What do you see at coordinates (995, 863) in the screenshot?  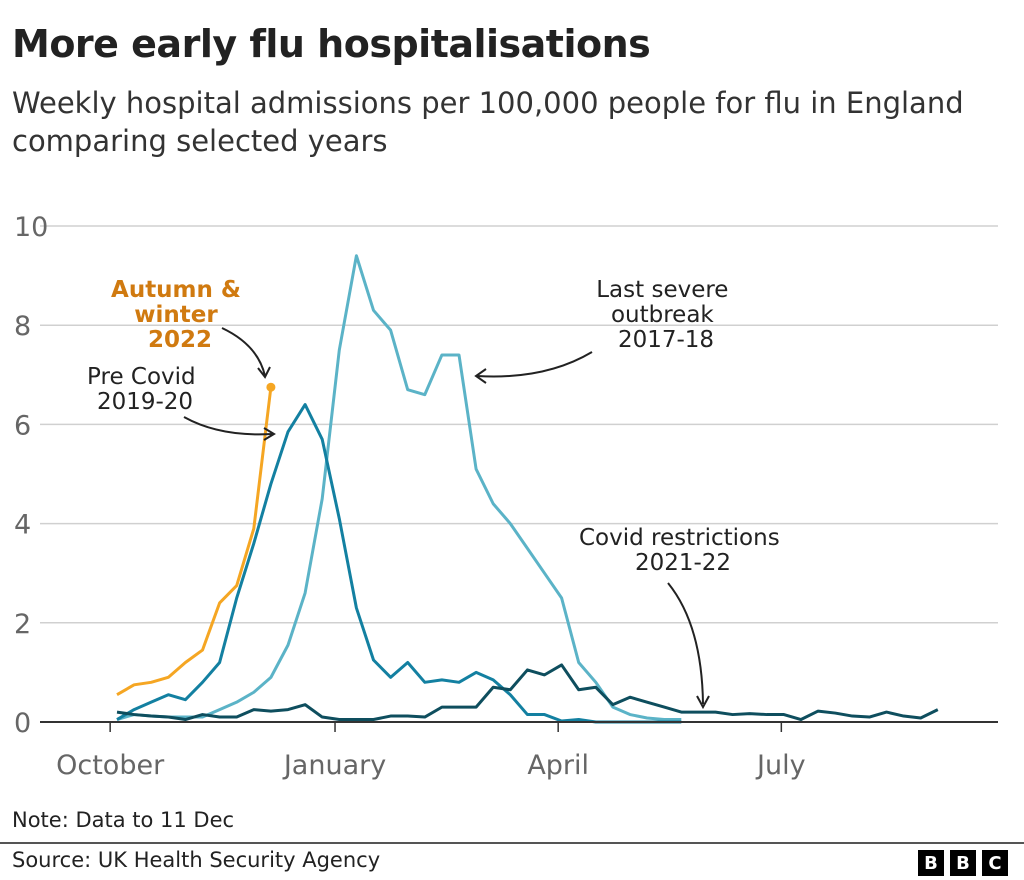 I see `bbc-logo-block: C` at bounding box center [995, 863].